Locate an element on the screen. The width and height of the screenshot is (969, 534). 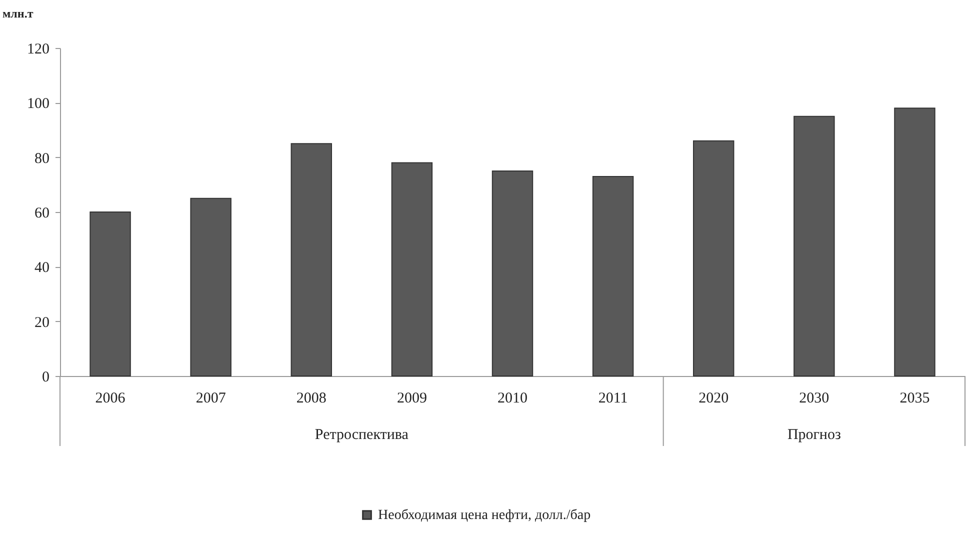
y-tick-label: 120 is located at coordinates (38, 50).